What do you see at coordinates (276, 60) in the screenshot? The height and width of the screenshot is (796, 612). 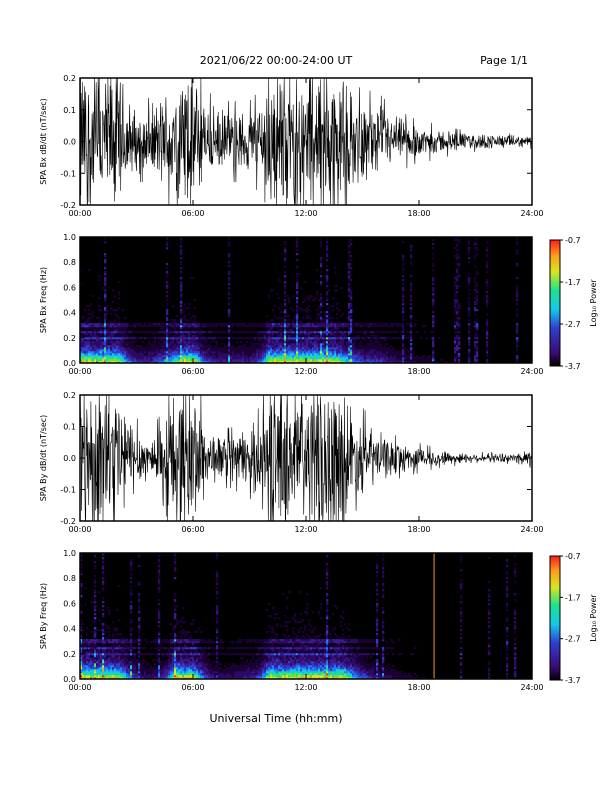 I see `date-range-title: 2021/06/22 00:00-24:00 UT` at bounding box center [276, 60].